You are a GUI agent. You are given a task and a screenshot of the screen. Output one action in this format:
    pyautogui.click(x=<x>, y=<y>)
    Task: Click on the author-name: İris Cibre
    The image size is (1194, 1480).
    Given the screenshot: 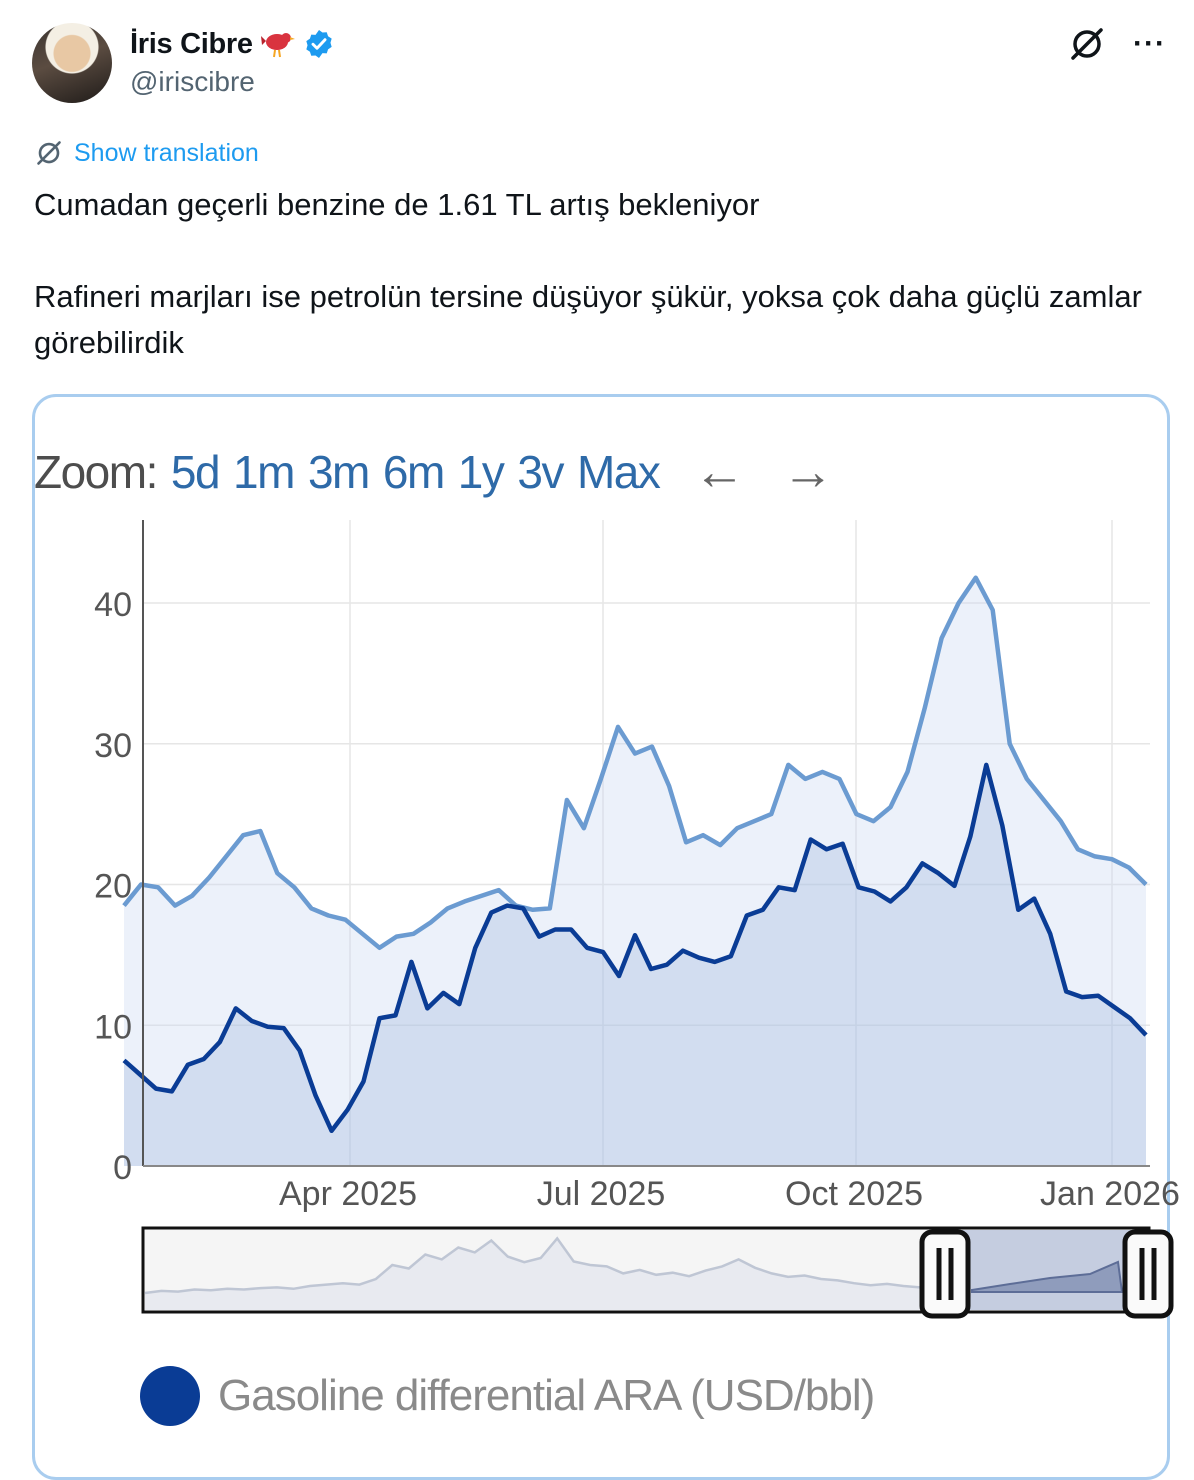 What is the action you would take?
    pyautogui.click(x=191, y=43)
    